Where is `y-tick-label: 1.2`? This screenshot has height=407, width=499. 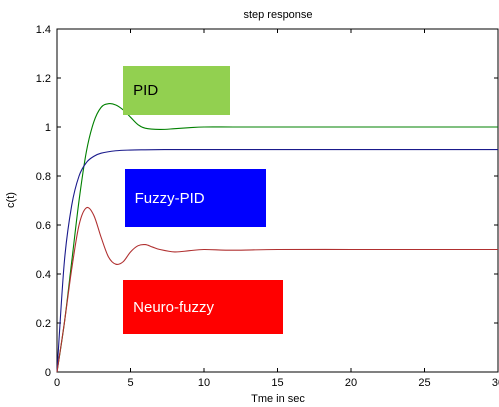
y-tick-label: 1.2 is located at coordinates (43, 79).